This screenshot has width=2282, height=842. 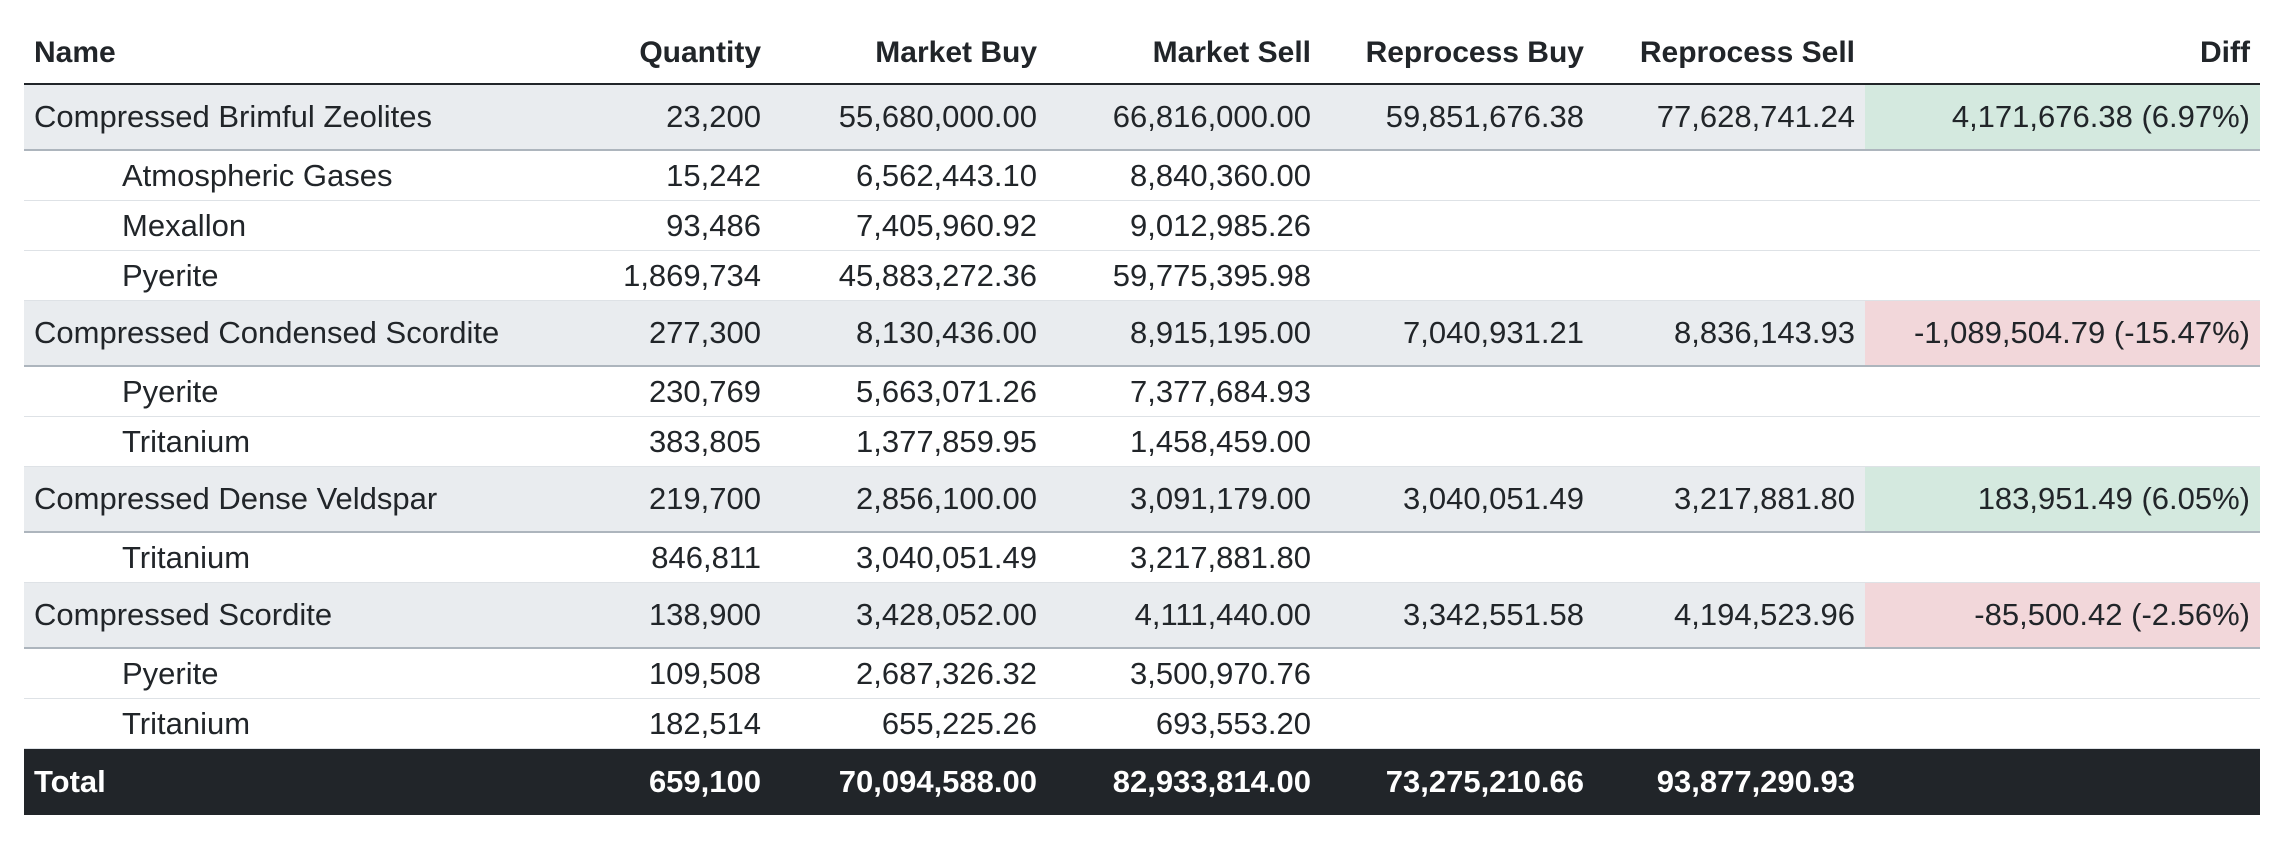 What do you see at coordinates (1729, 781) in the screenshot?
I see `total-reprocess-sell: 93,877,290.93` at bounding box center [1729, 781].